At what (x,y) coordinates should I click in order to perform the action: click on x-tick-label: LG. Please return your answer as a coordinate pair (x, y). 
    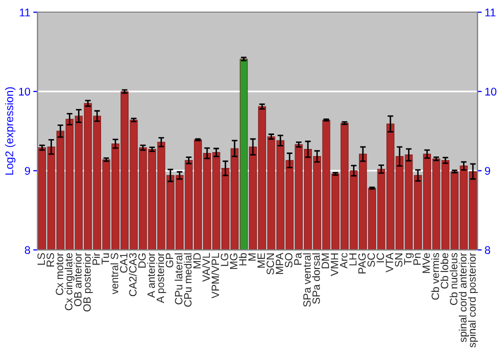
    Looking at the image, I should click on (224, 259).